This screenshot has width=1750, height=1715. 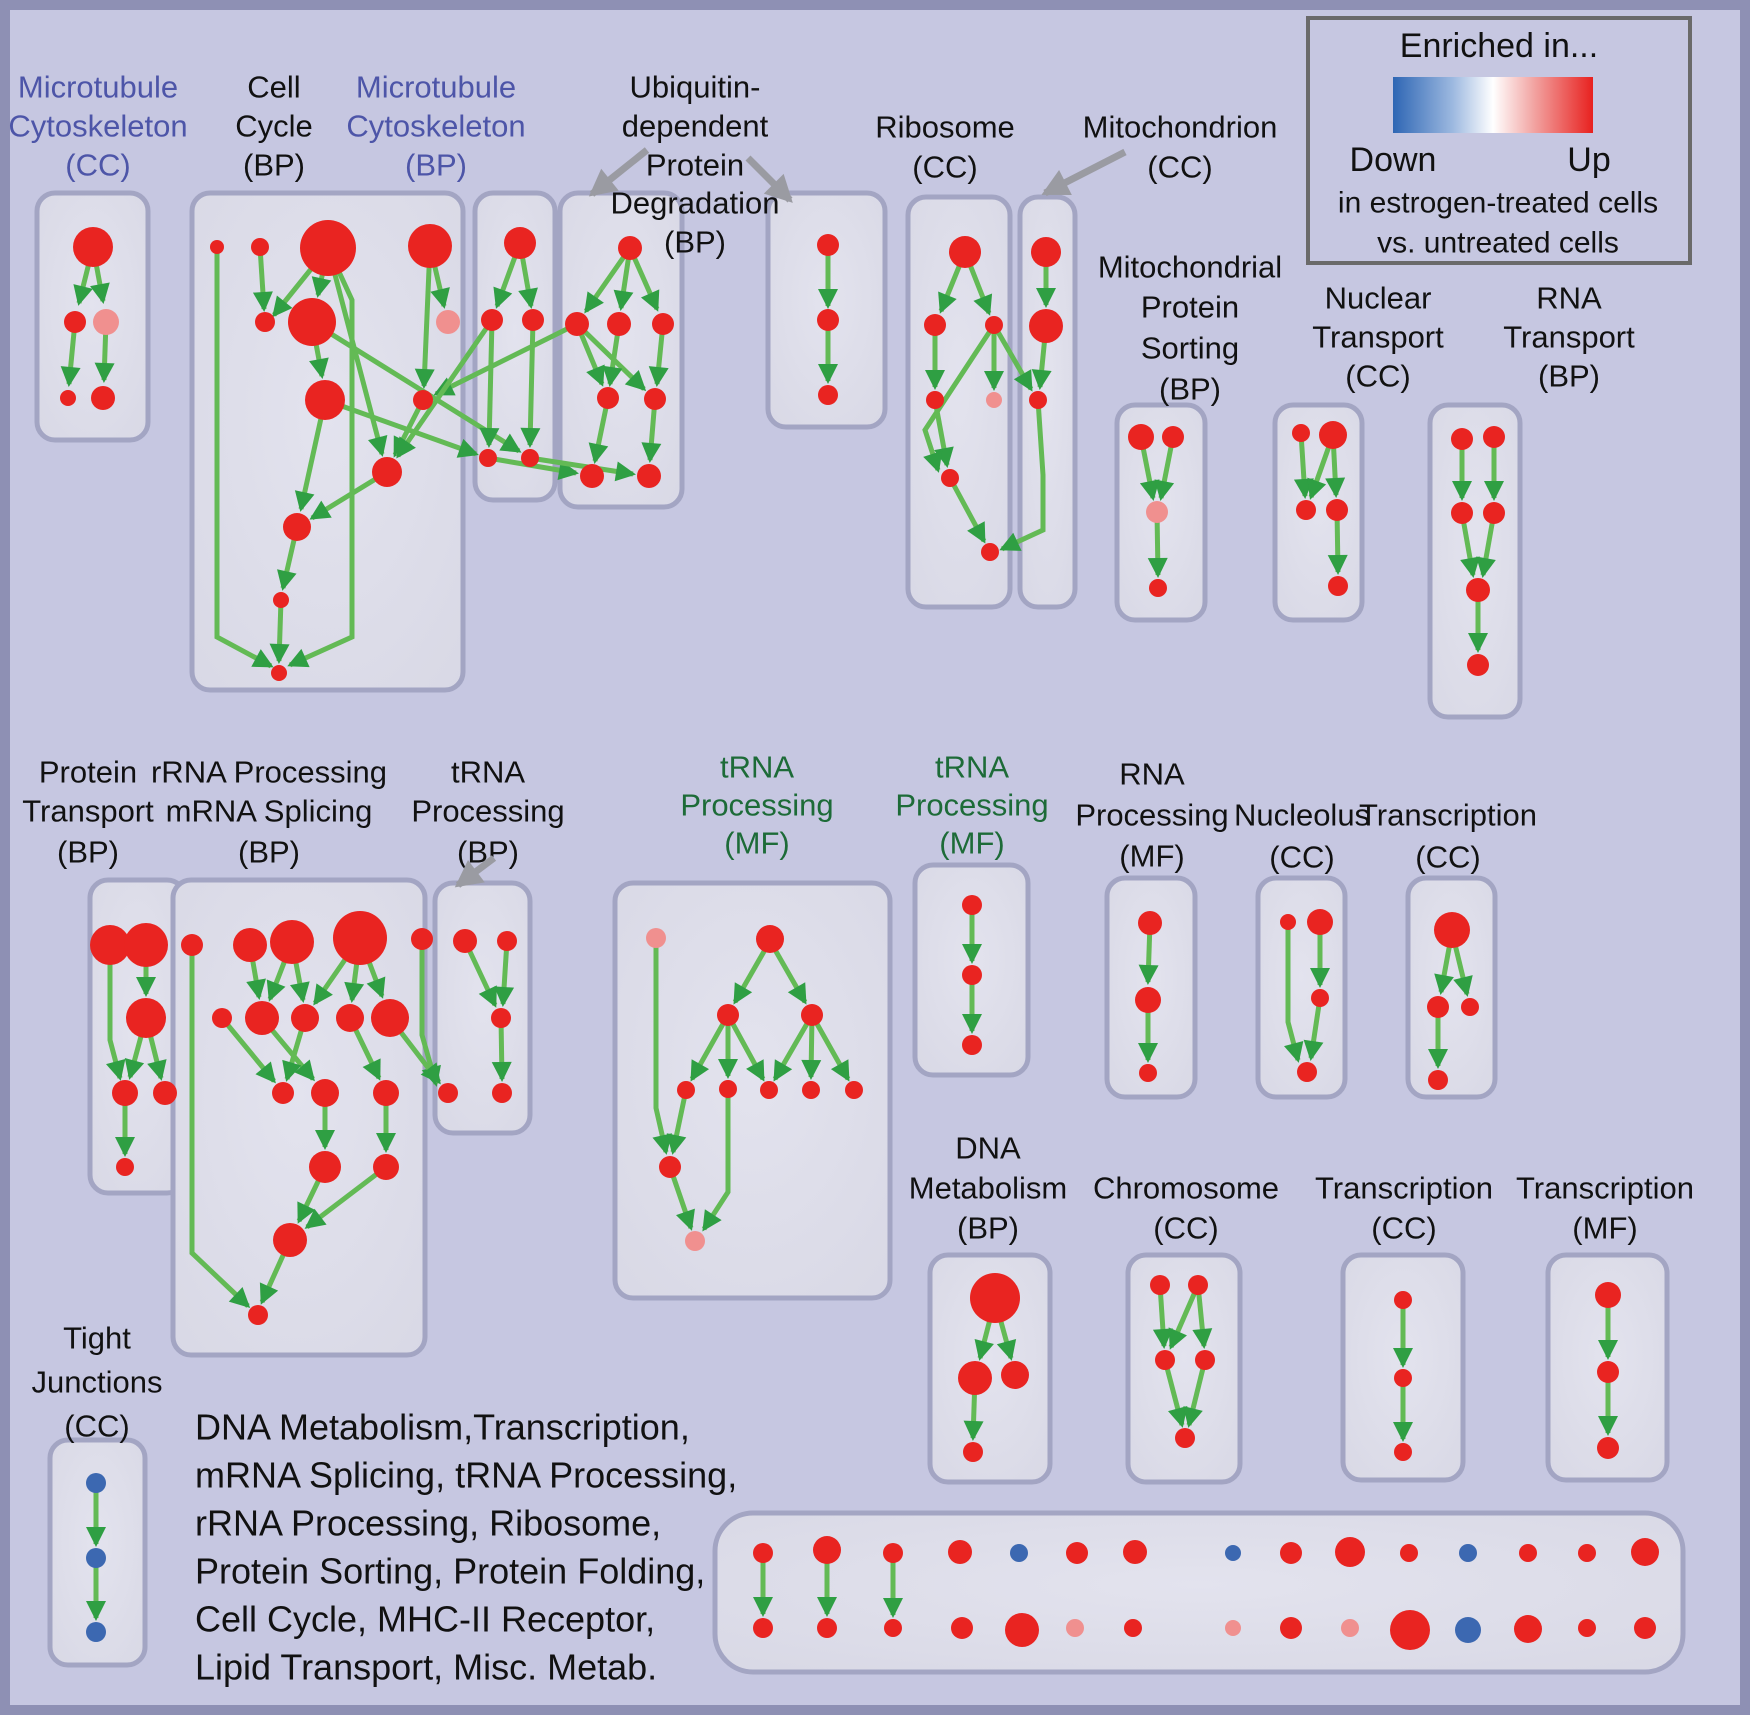 I want to click on gene-node-85-red, so click(x=501, y=1018).